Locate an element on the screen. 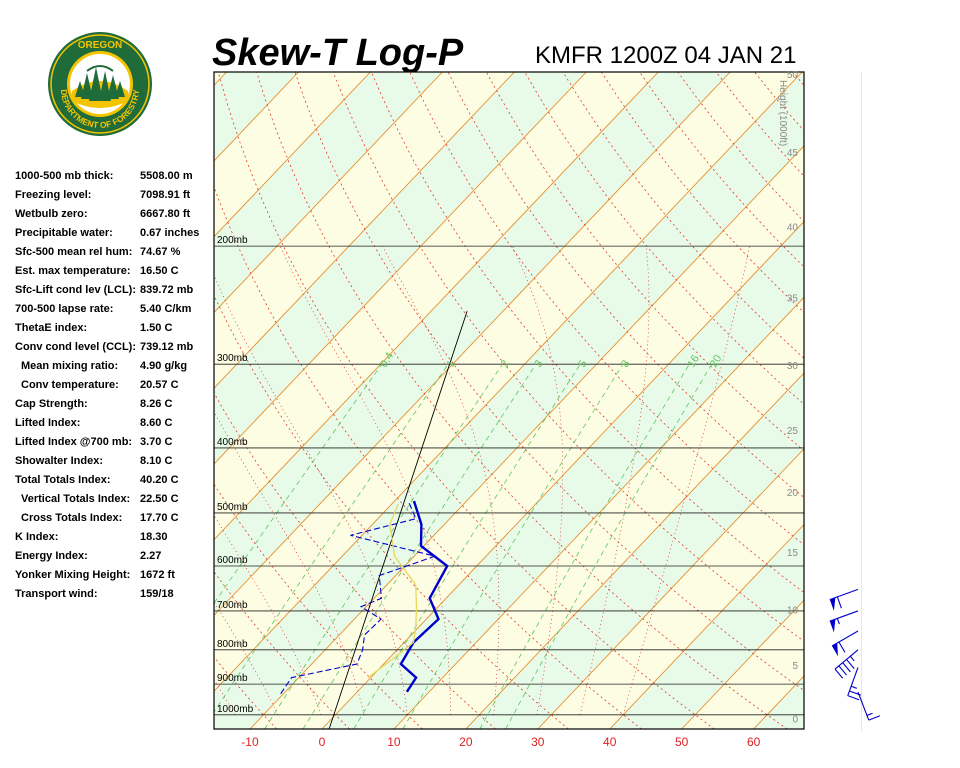 The image size is (960, 768). reference-line is located at coordinates (398, 519).